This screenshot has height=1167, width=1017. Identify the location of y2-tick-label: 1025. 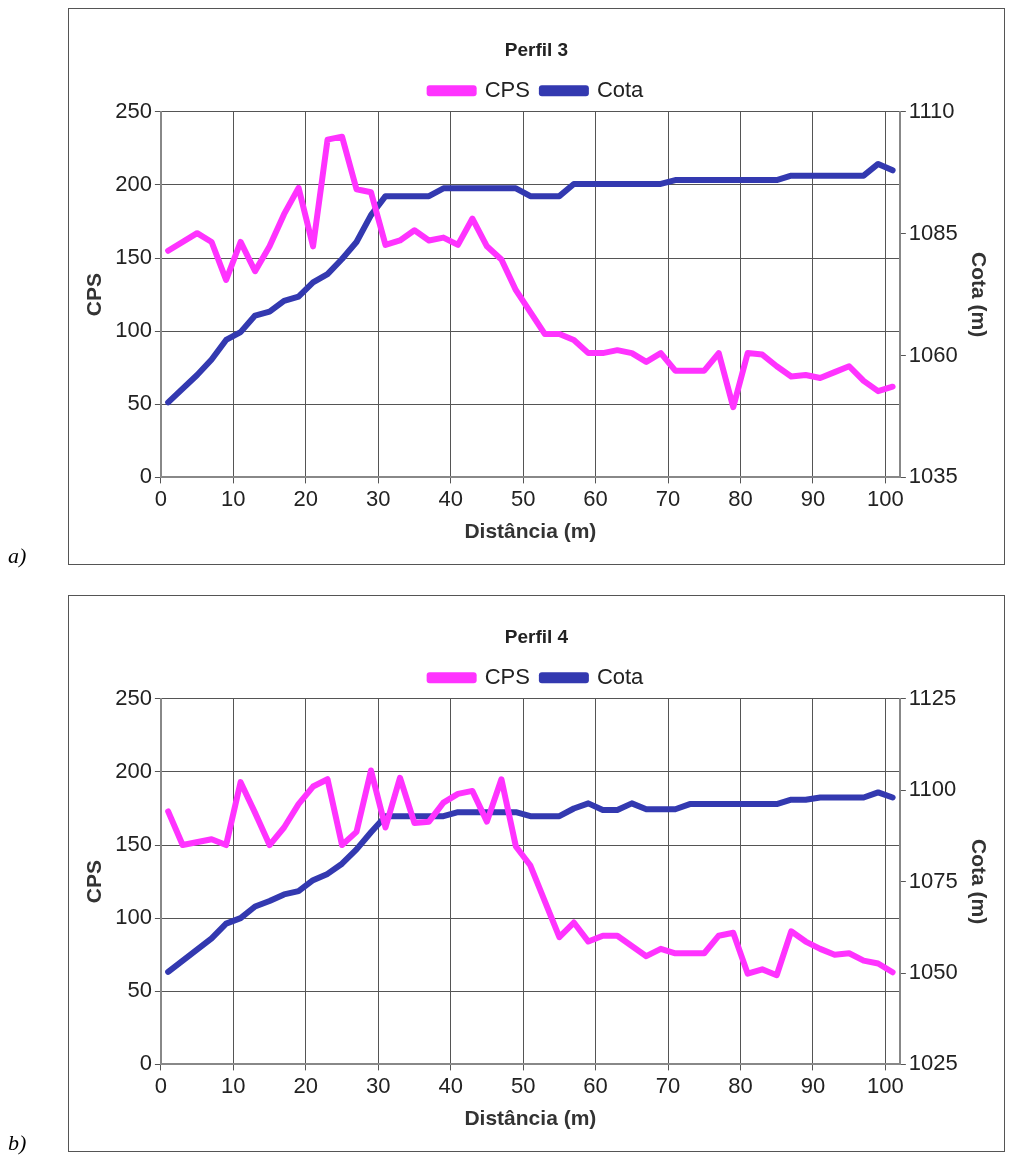
(933, 1063).